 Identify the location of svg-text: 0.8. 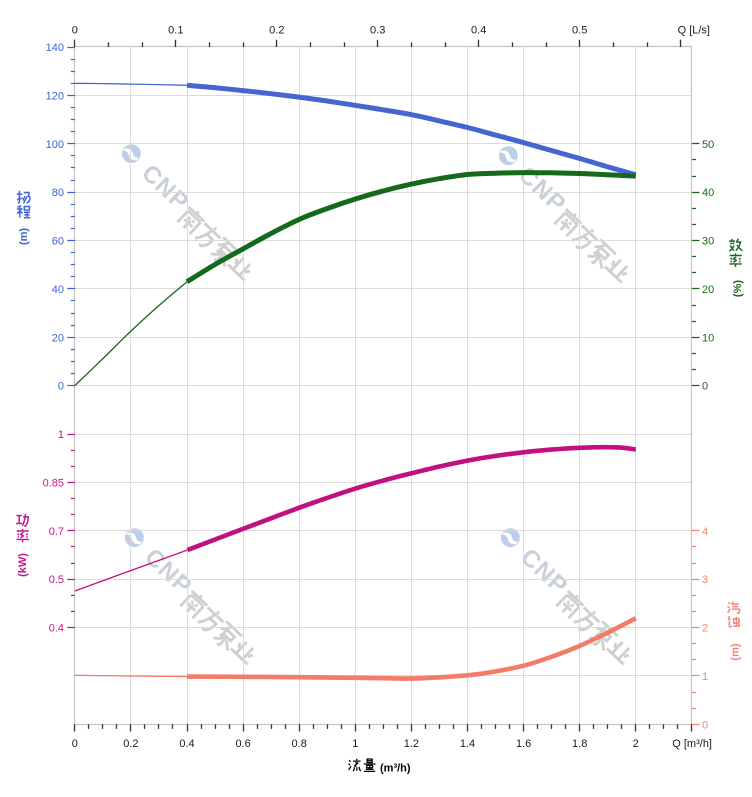
(299, 744).